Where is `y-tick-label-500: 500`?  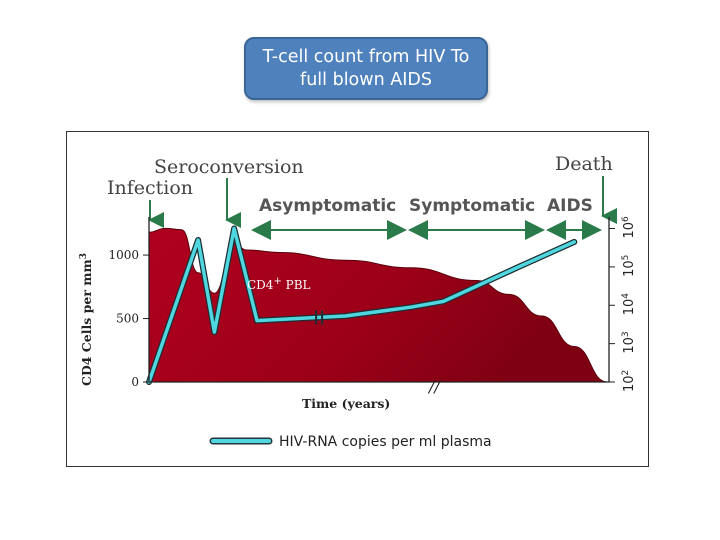 y-tick-label-500: 500 is located at coordinates (127, 319).